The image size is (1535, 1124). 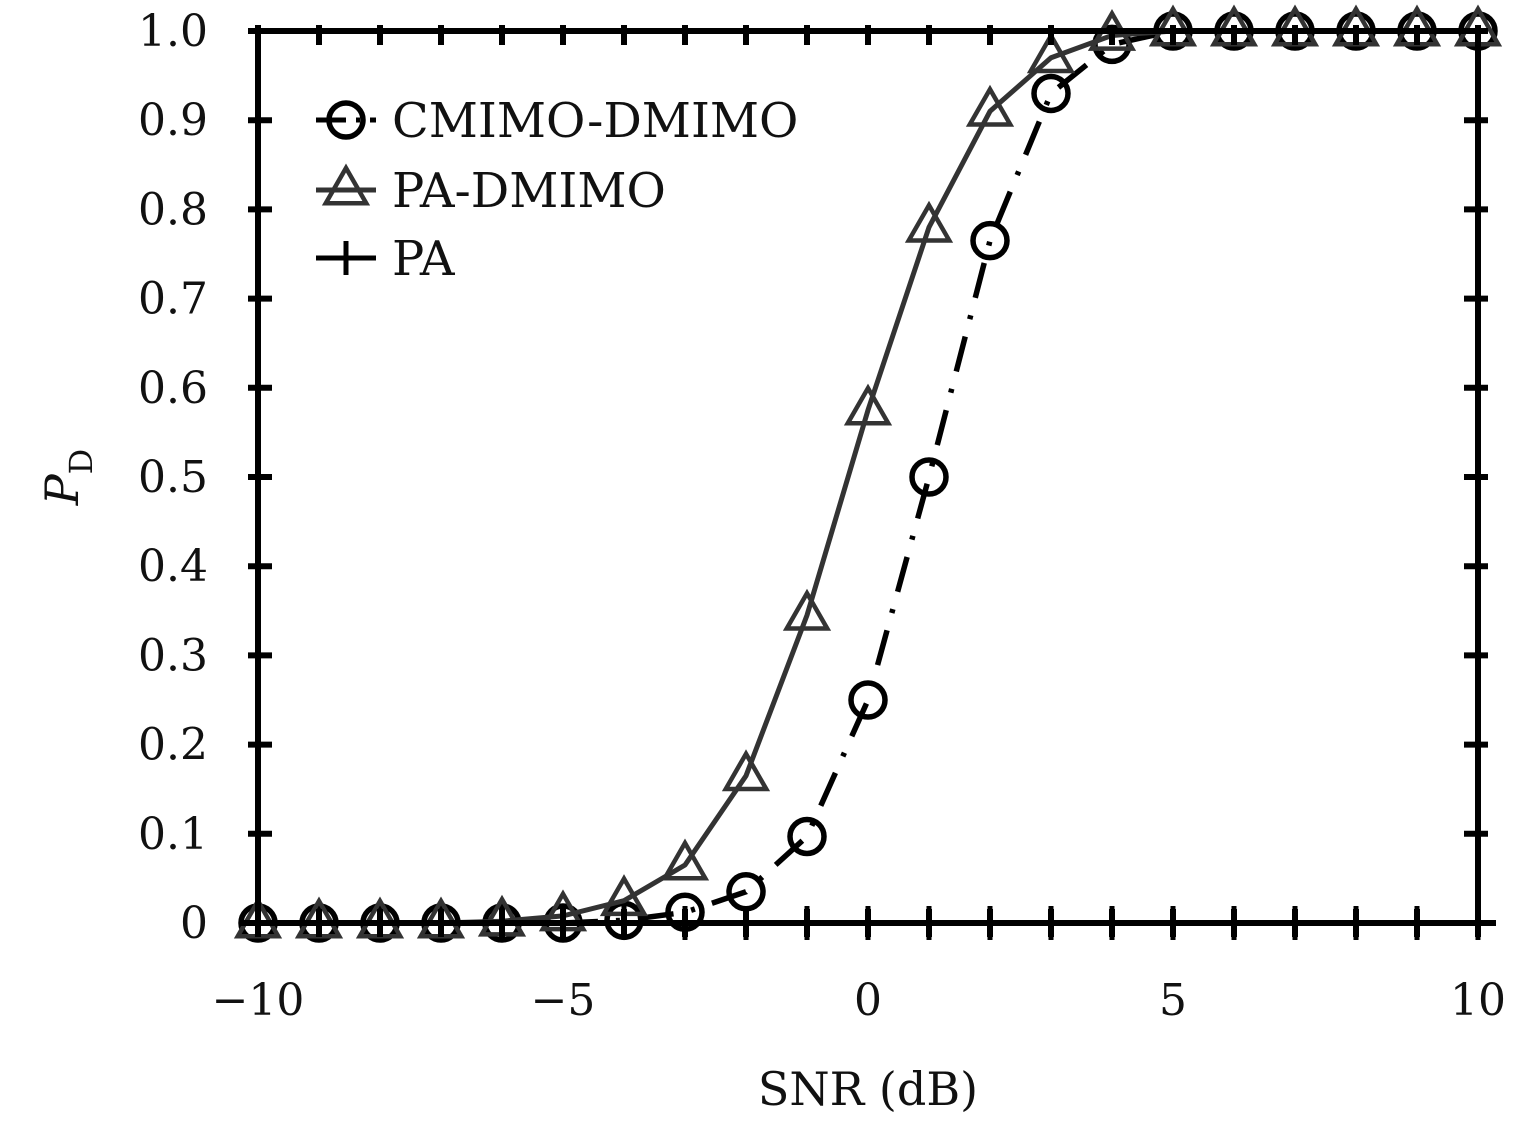 I want to click on x-tick-label: 0, so click(x=868, y=1000).